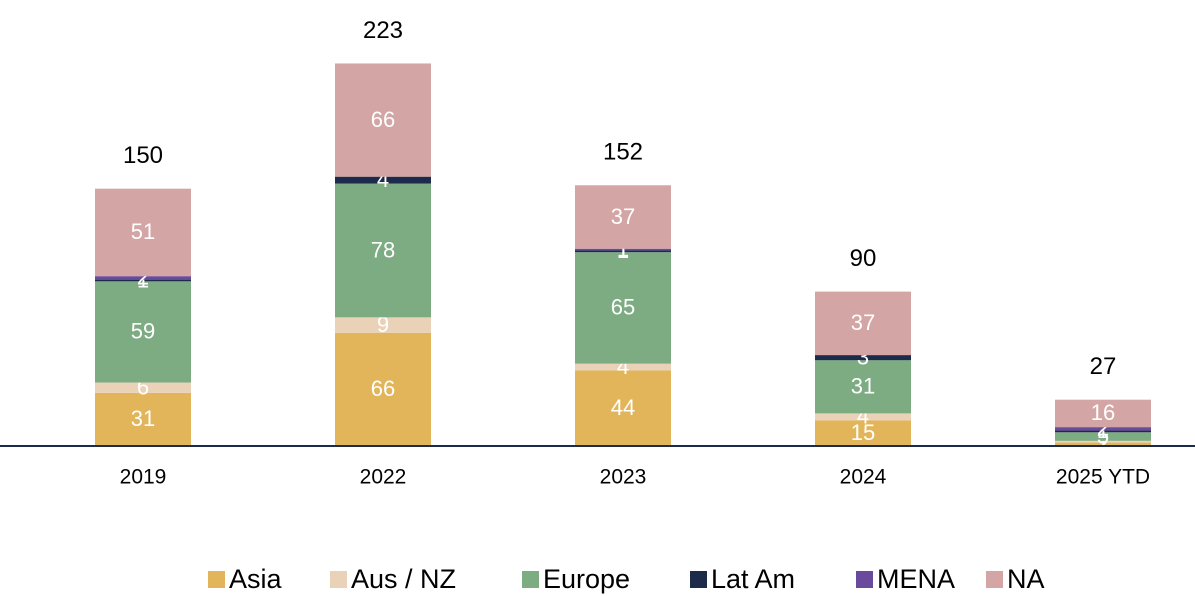  I want to click on data-label: 9, so click(383, 324).